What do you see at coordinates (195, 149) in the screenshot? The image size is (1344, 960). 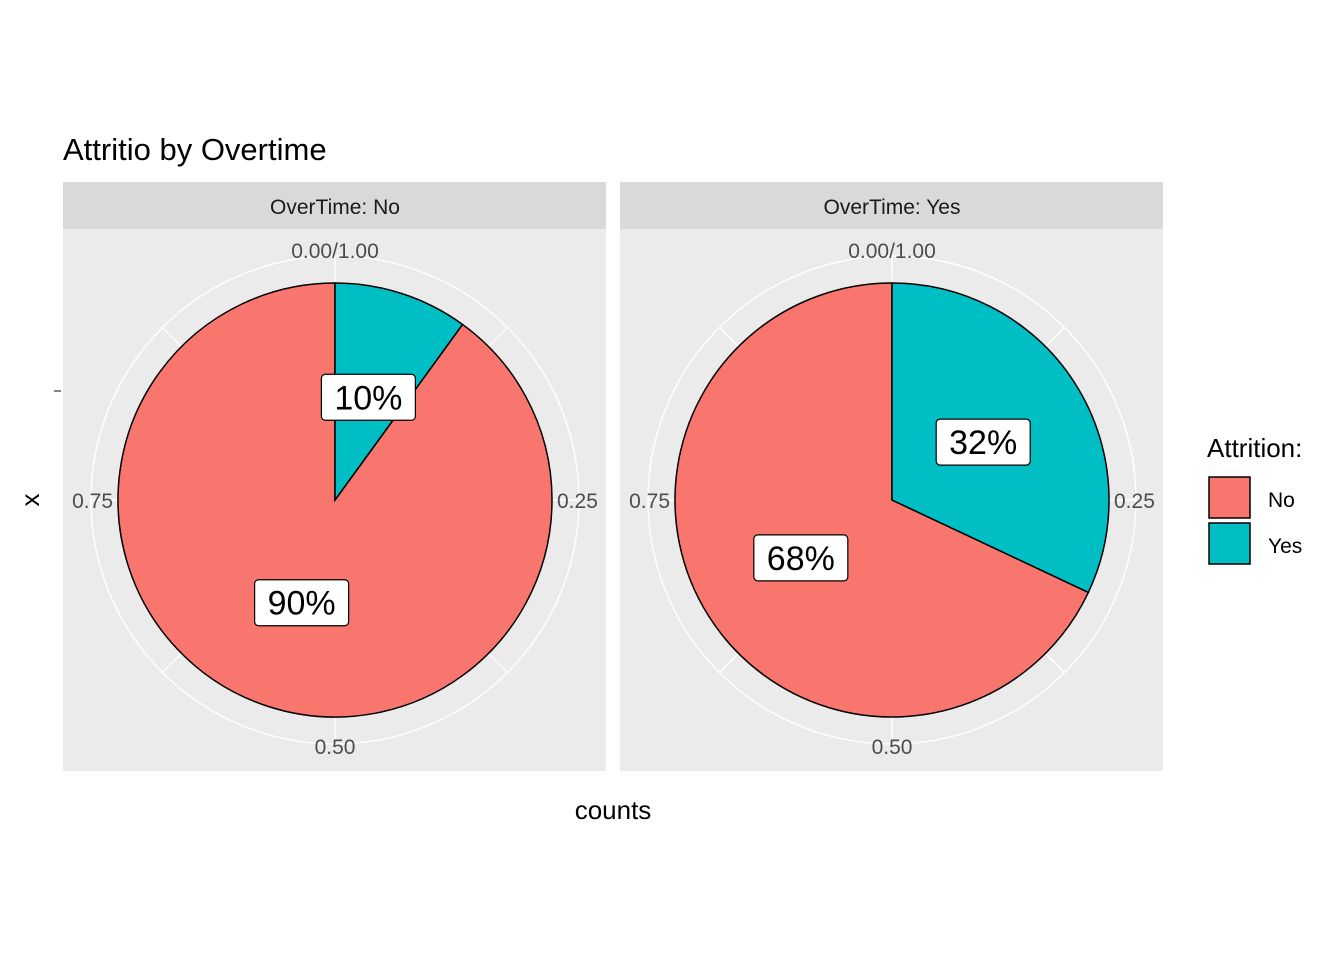 I see `chart-title: Attritio by Overtime` at bounding box center [195, 149].